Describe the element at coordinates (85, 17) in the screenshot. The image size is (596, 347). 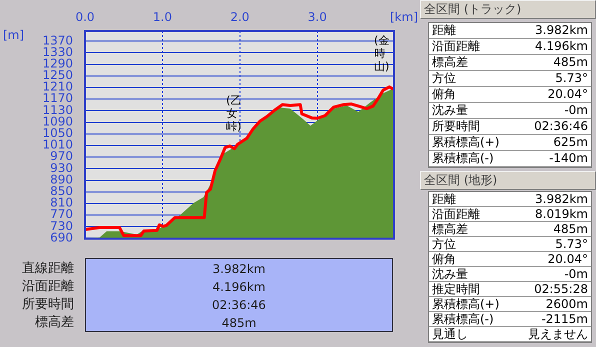
I see `x-tick-label: 0.0` at that location.